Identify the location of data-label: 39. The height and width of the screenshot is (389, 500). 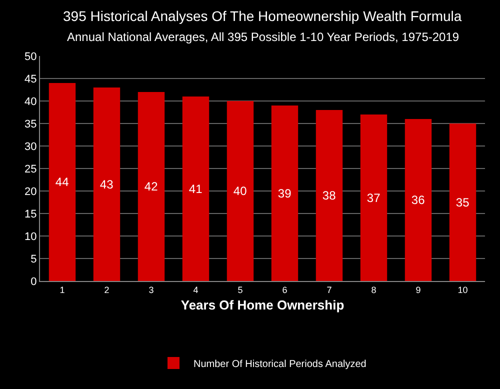
(285, 193).